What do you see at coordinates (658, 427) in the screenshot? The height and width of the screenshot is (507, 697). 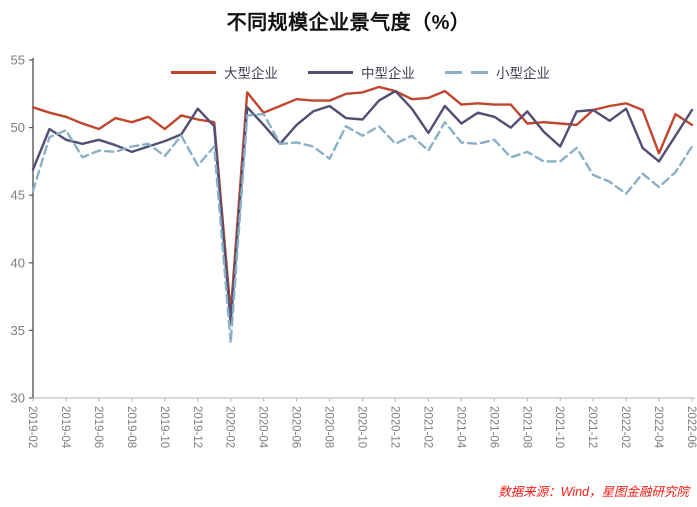 I see `svg-text: 2022-04` at bounding box center [658, 427].